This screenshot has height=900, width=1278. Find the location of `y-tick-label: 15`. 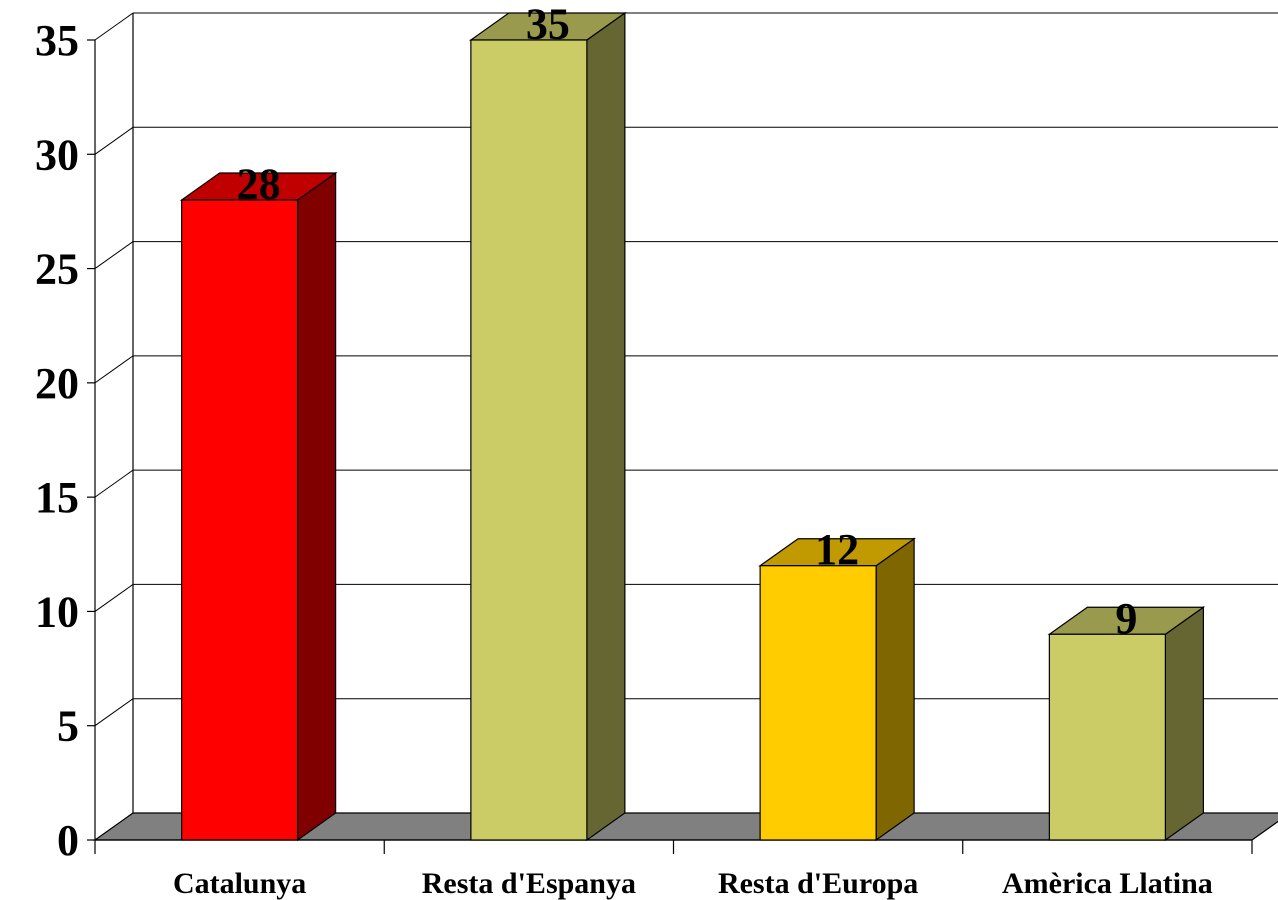

y-tick-label: 15 is located at coordinates (57, 497).